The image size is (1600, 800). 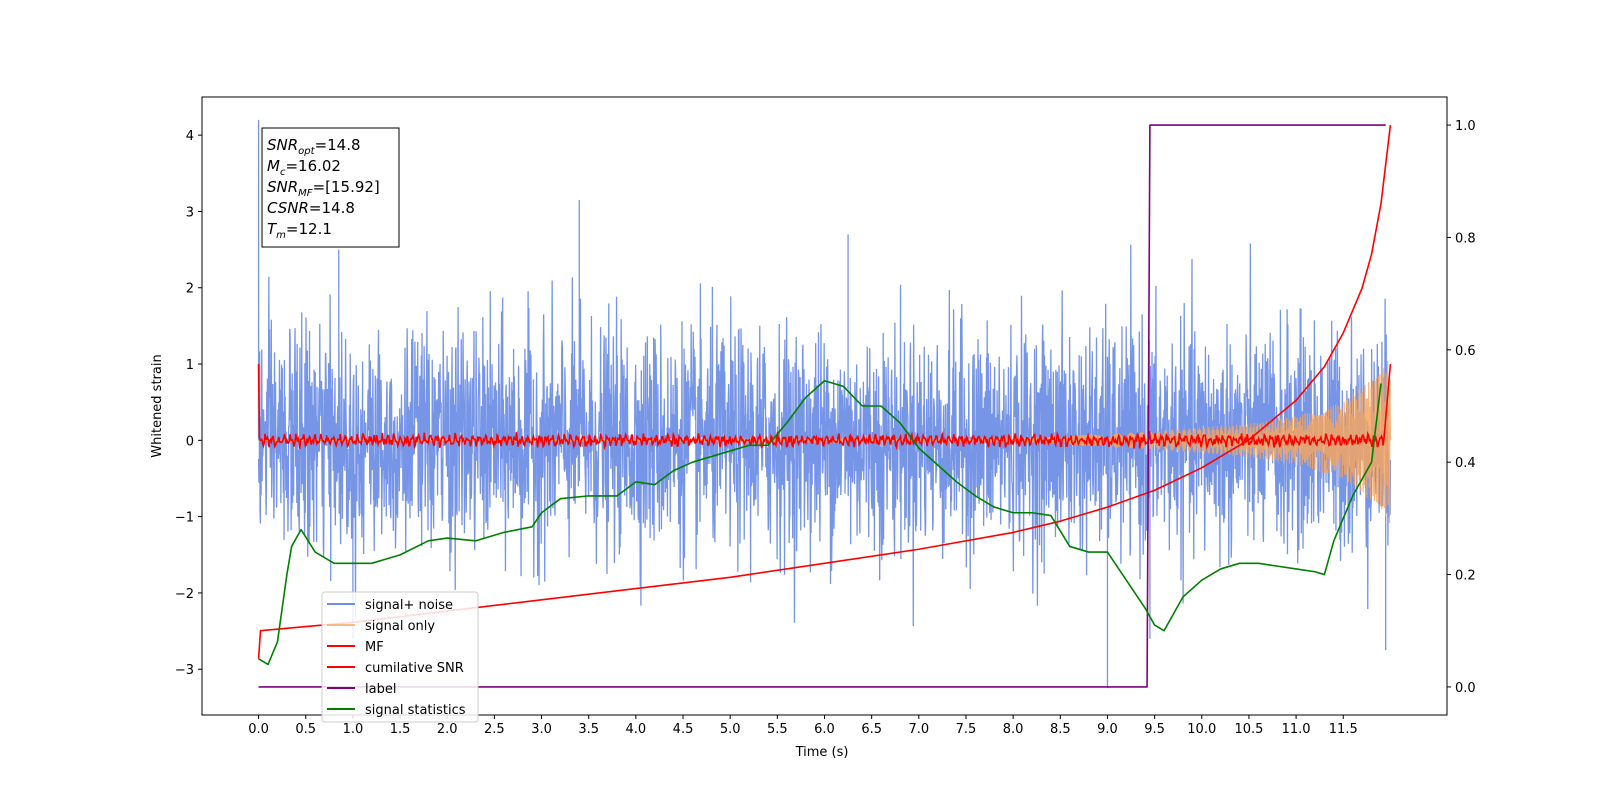 What do you see at coordinates (380, 689) in the screenshot?
I see `legend-label: label` at bounding box center [380, 689].